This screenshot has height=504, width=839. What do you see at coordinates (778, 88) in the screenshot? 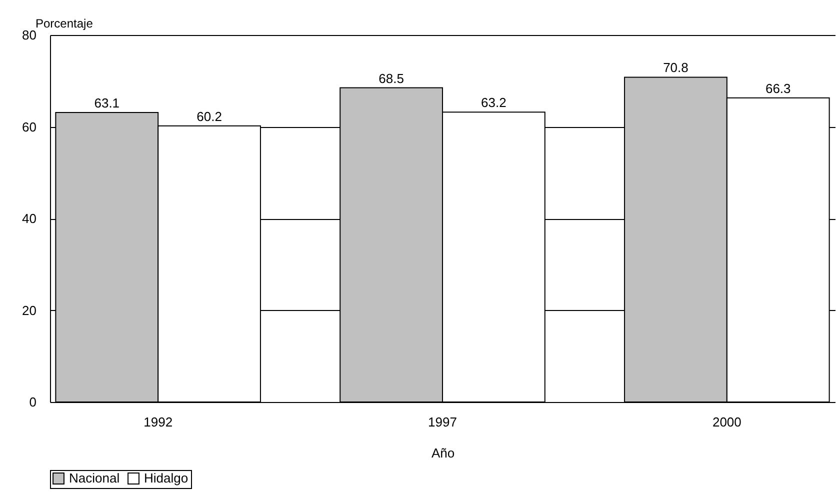
I see `data-label: 66.3` at bounding box center [778, 88].